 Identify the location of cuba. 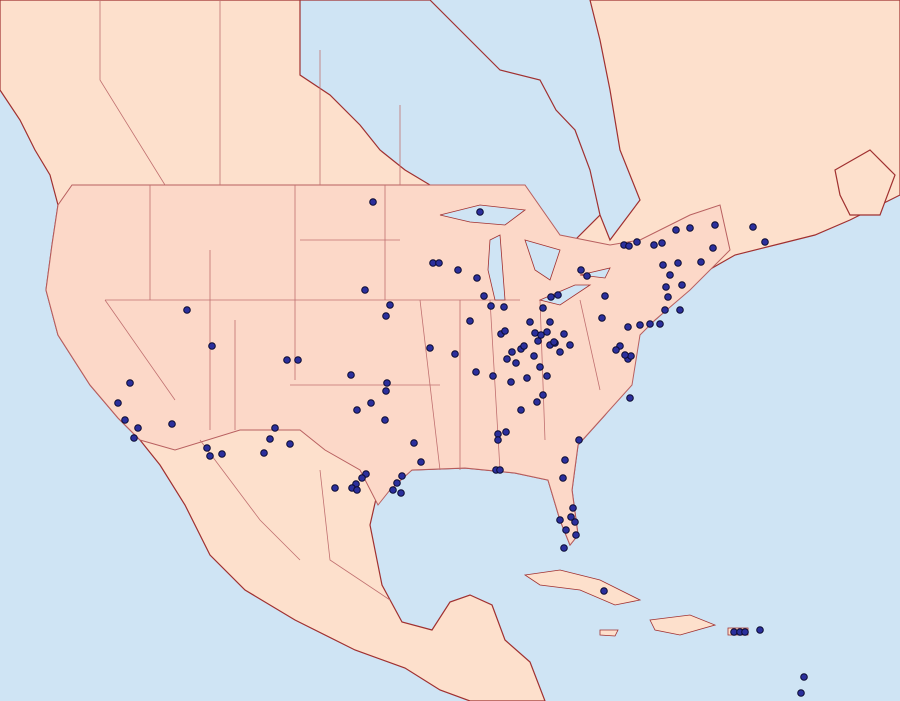
(582, 587).